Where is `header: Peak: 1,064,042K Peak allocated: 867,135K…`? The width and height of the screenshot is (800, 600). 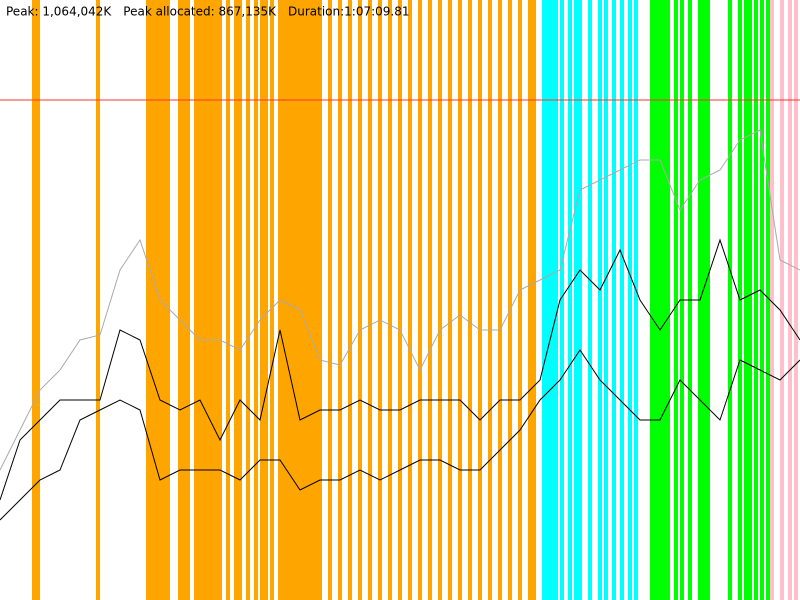
header: Peak: 1,064,042K Peak allocated: 867,135K… is located at coordinates (208, 12).